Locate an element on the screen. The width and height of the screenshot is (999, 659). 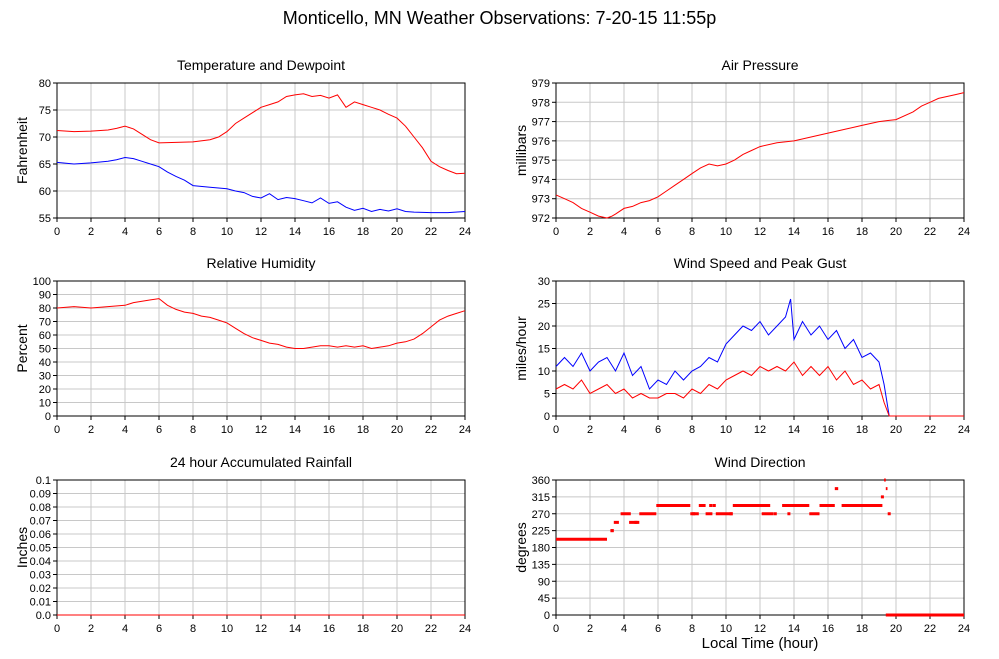
y-axis-label: Fahrenheit is located at coordinates (22, 150).